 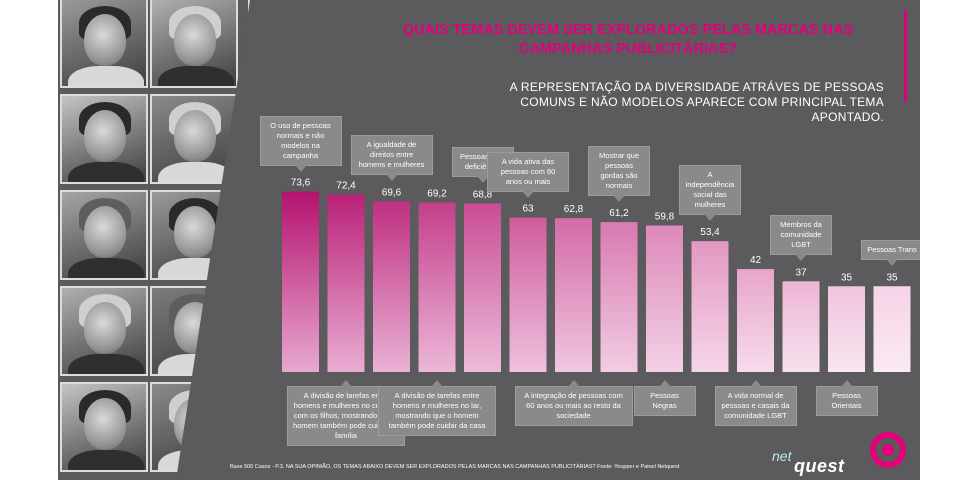 I want to click on category-callout: Membros da comunidade LGBT, so click(x=801, y=238).